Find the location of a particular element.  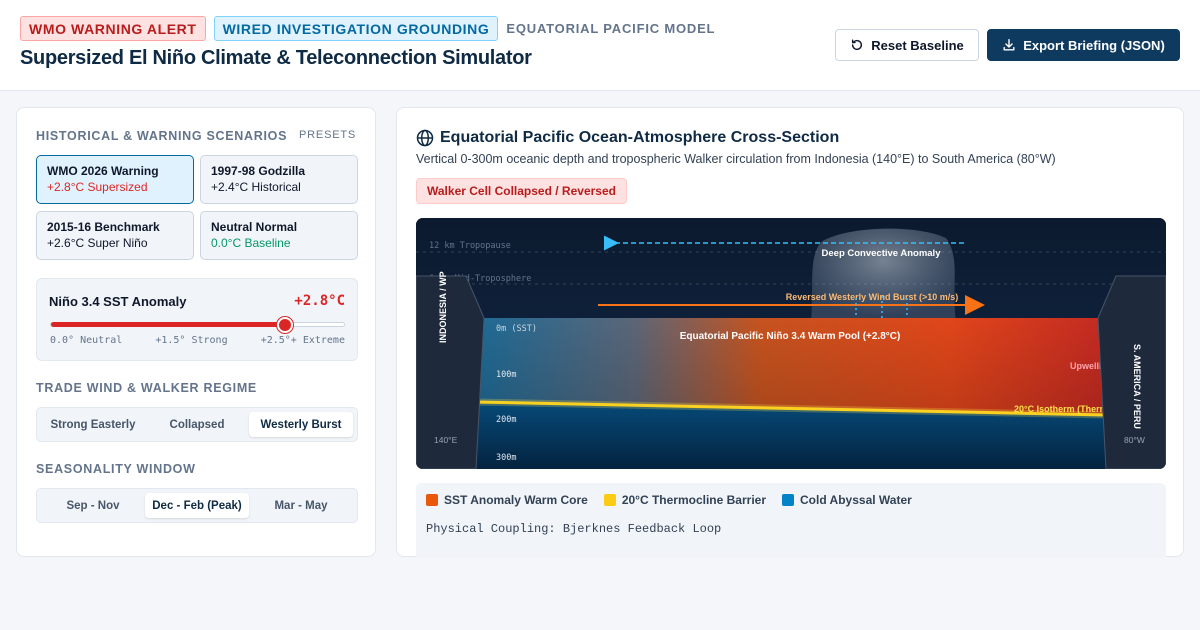

reset-label: Reset Baseline is located at coordinates (917, 45).